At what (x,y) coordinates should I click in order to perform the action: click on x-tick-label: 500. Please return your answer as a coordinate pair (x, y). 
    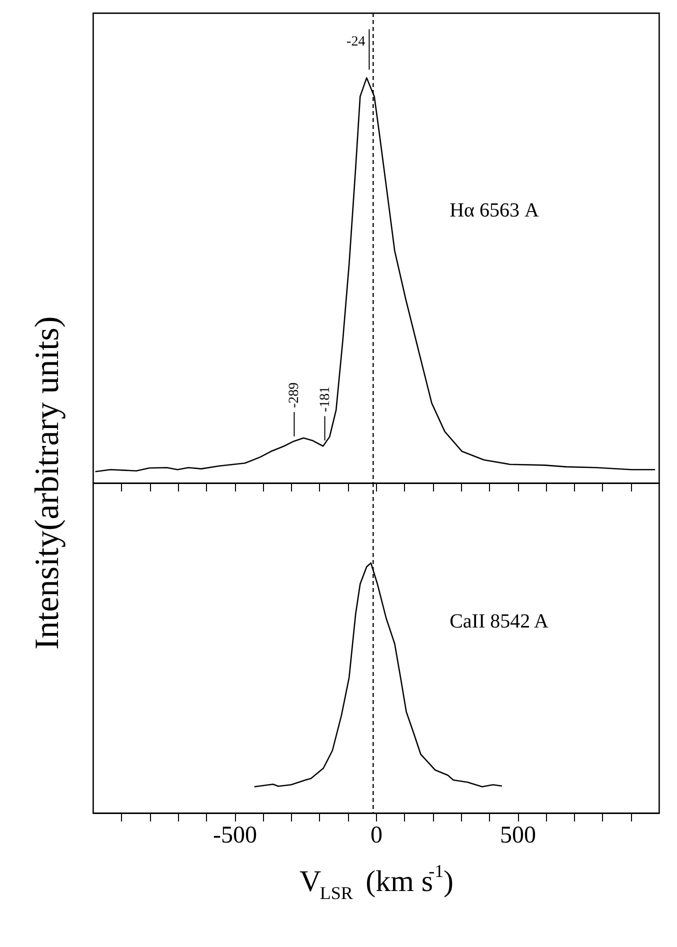
    Looking at the image, I should click on (518, 835).